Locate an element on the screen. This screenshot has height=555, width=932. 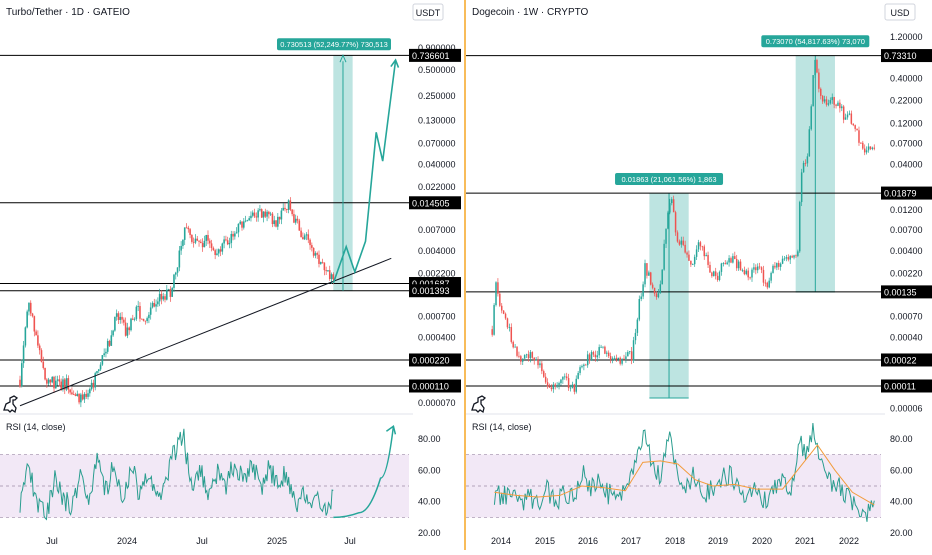
left-currency-label: USDT is located at coordinates (428, 13).